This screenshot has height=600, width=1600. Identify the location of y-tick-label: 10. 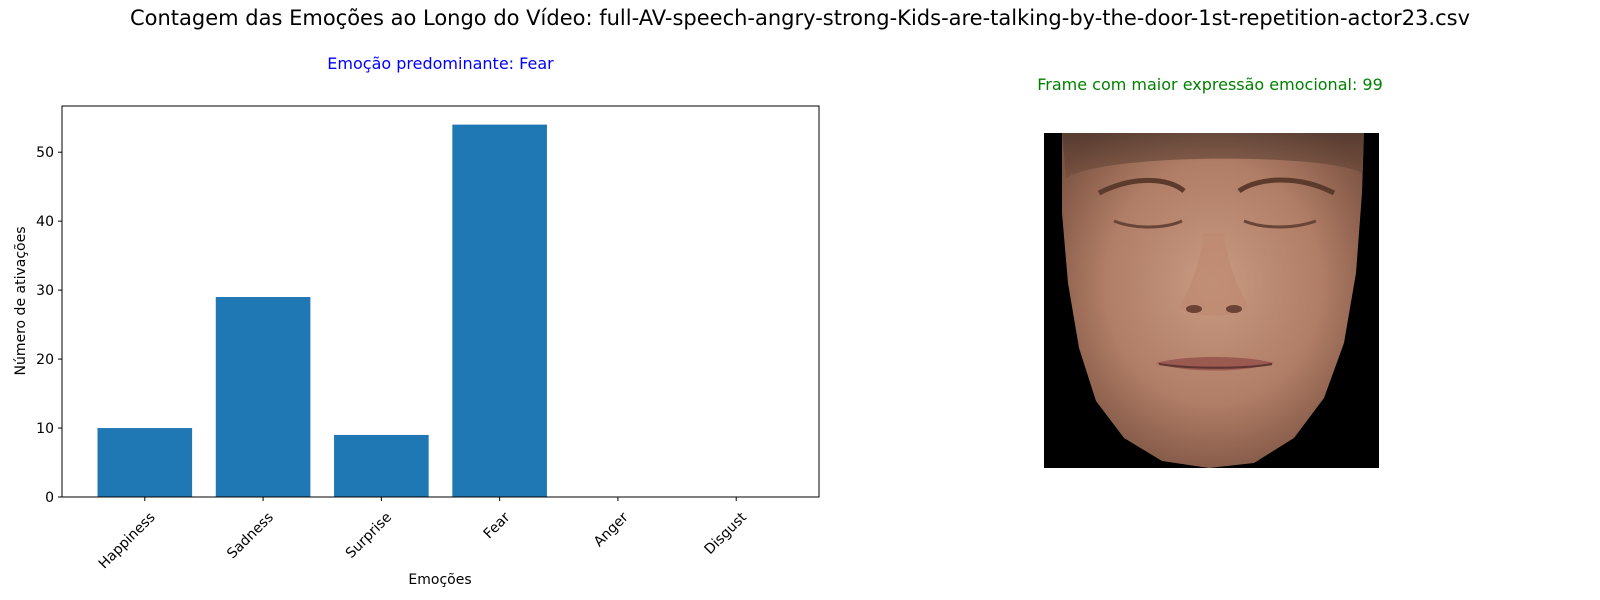
(45, 429).